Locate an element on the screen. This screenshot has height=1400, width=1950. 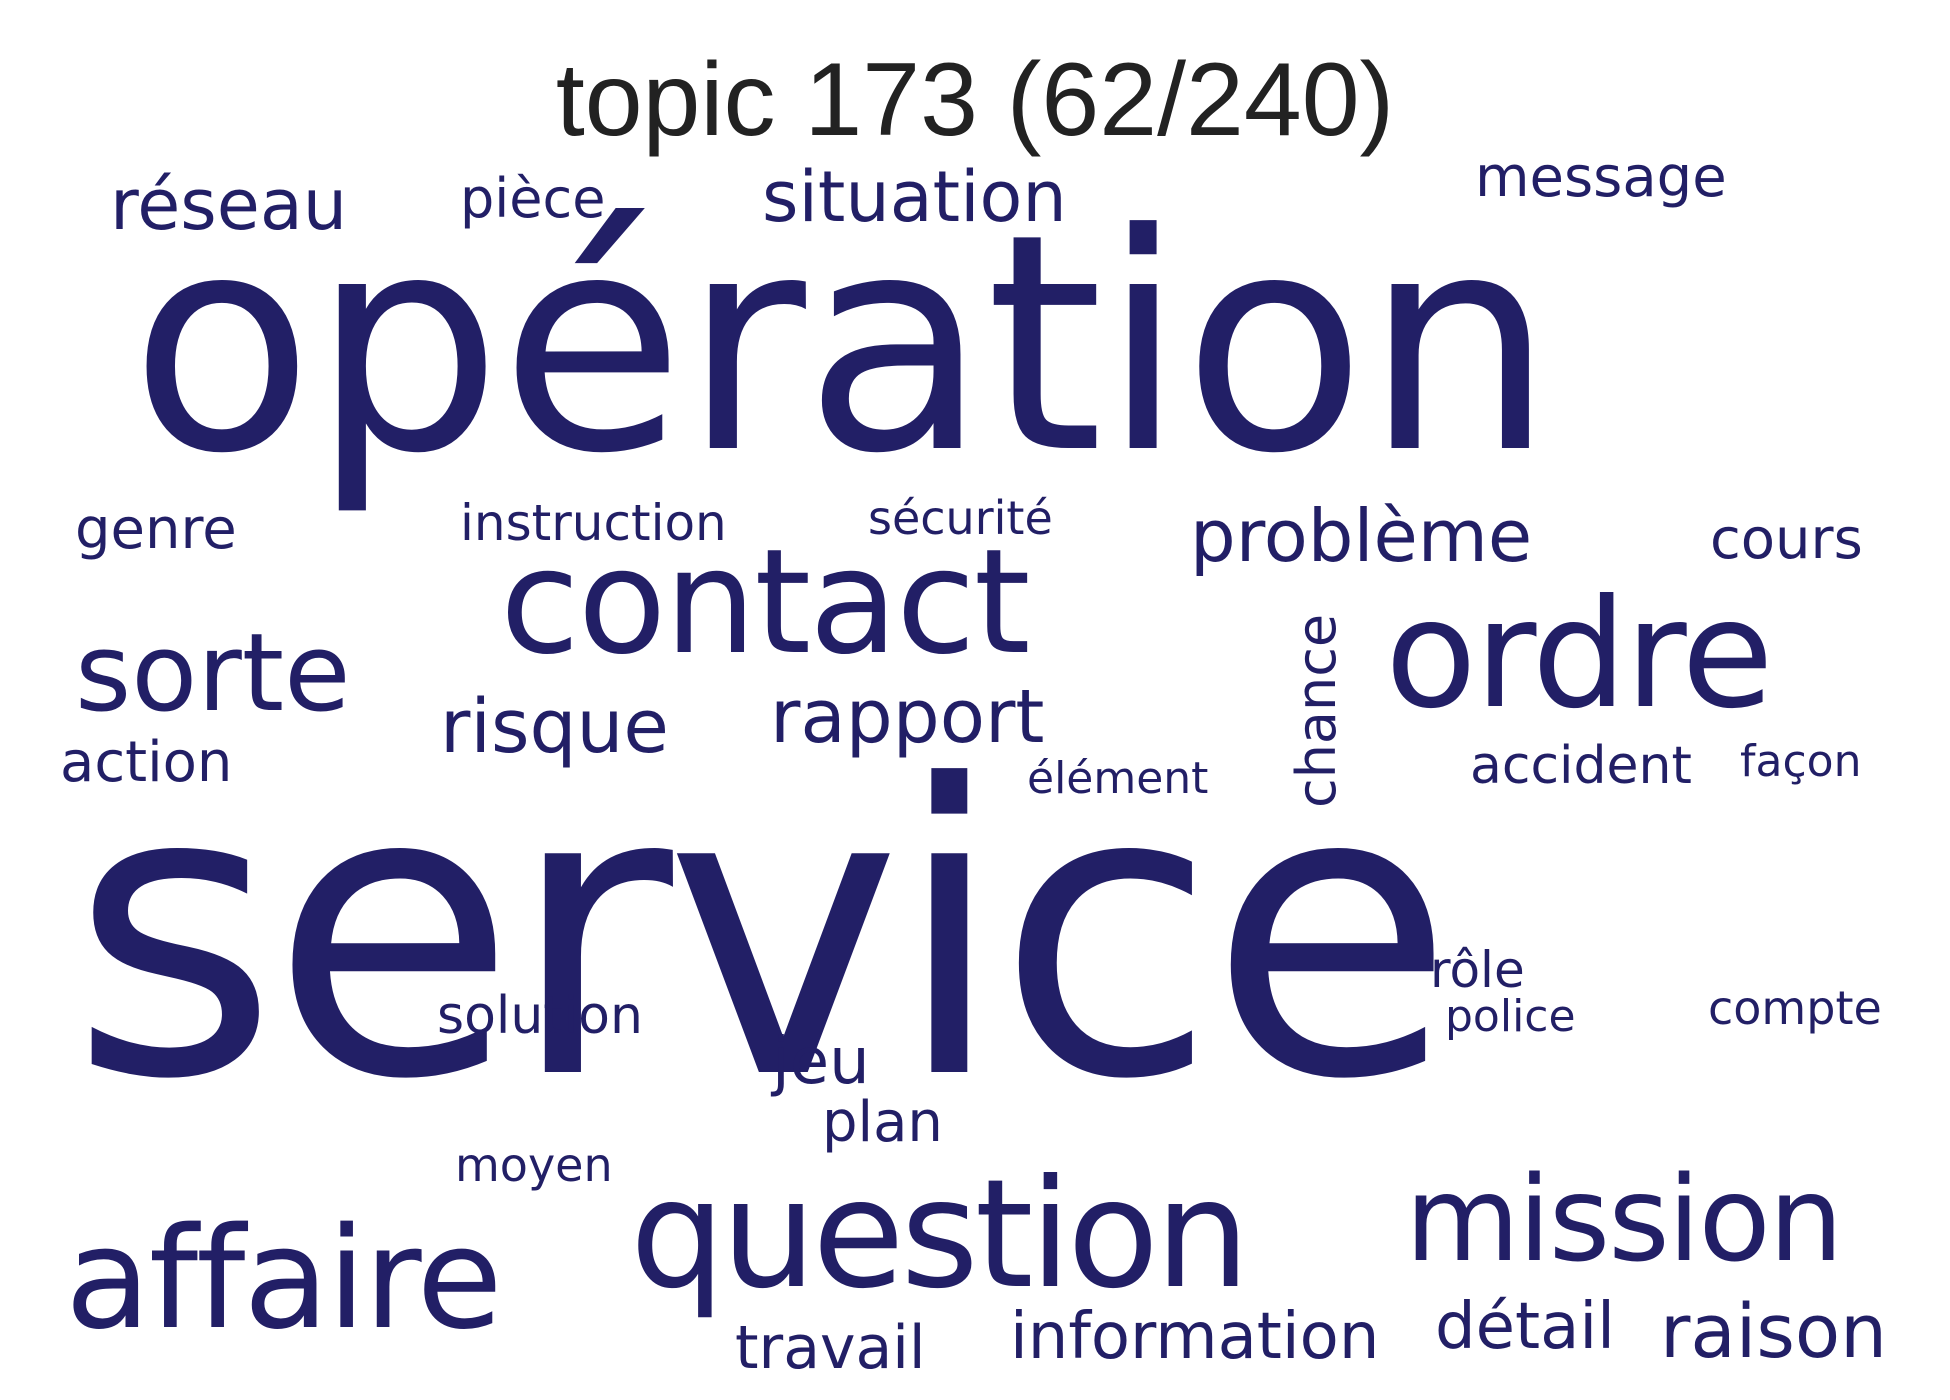
word-plan: plan is located at coordinates (882, 1122).